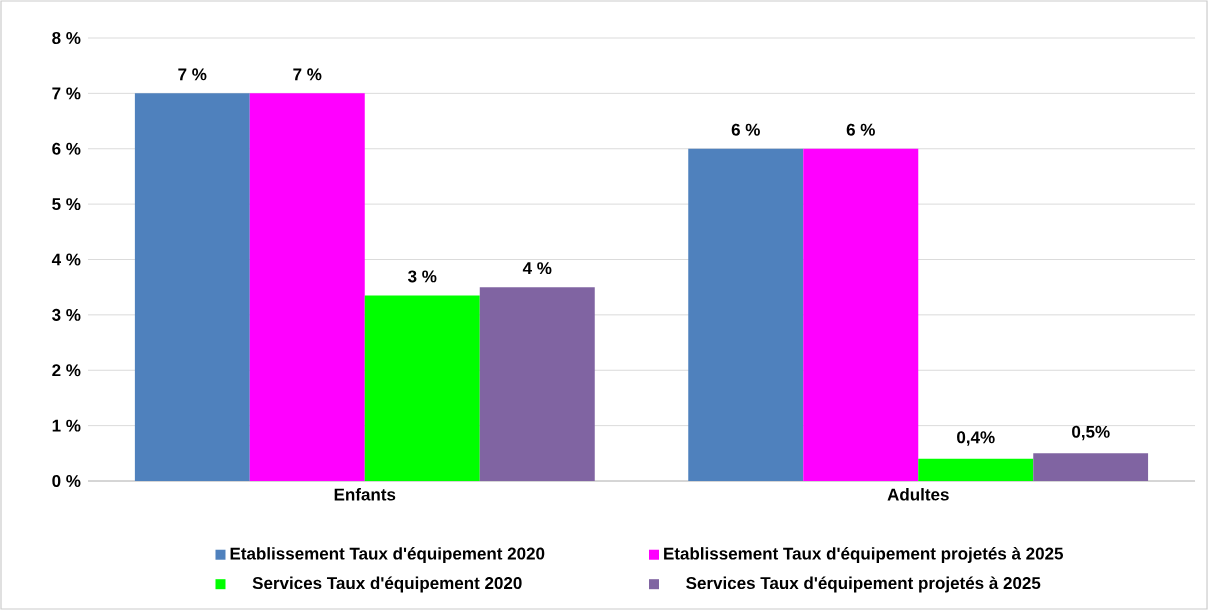 This screenshot has width=1208, height=610. Describe the element at coordinates (66, 370) in the screenshot. I see `y-tick-label: 2 %` at that location.